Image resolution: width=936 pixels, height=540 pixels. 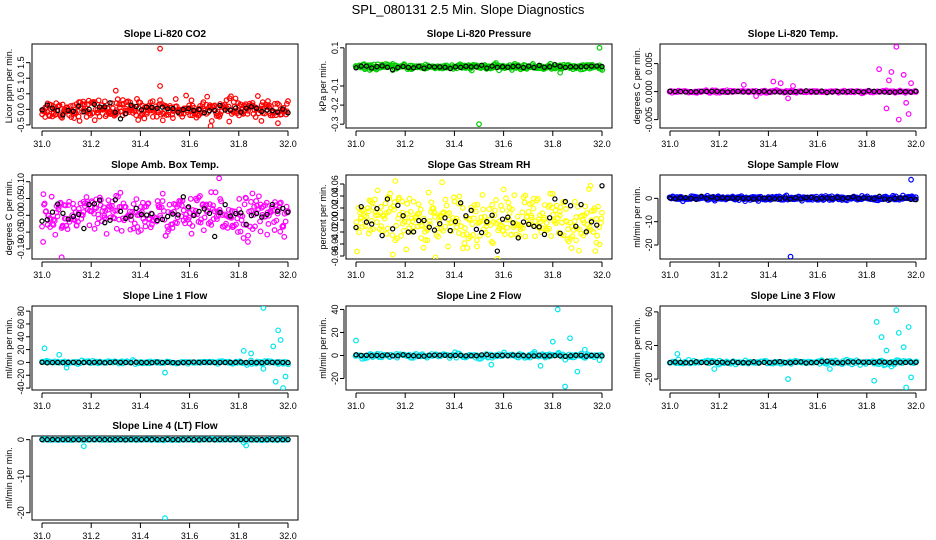 I want to click on y-tick-label: 0.5, so click(x=21, y=94).